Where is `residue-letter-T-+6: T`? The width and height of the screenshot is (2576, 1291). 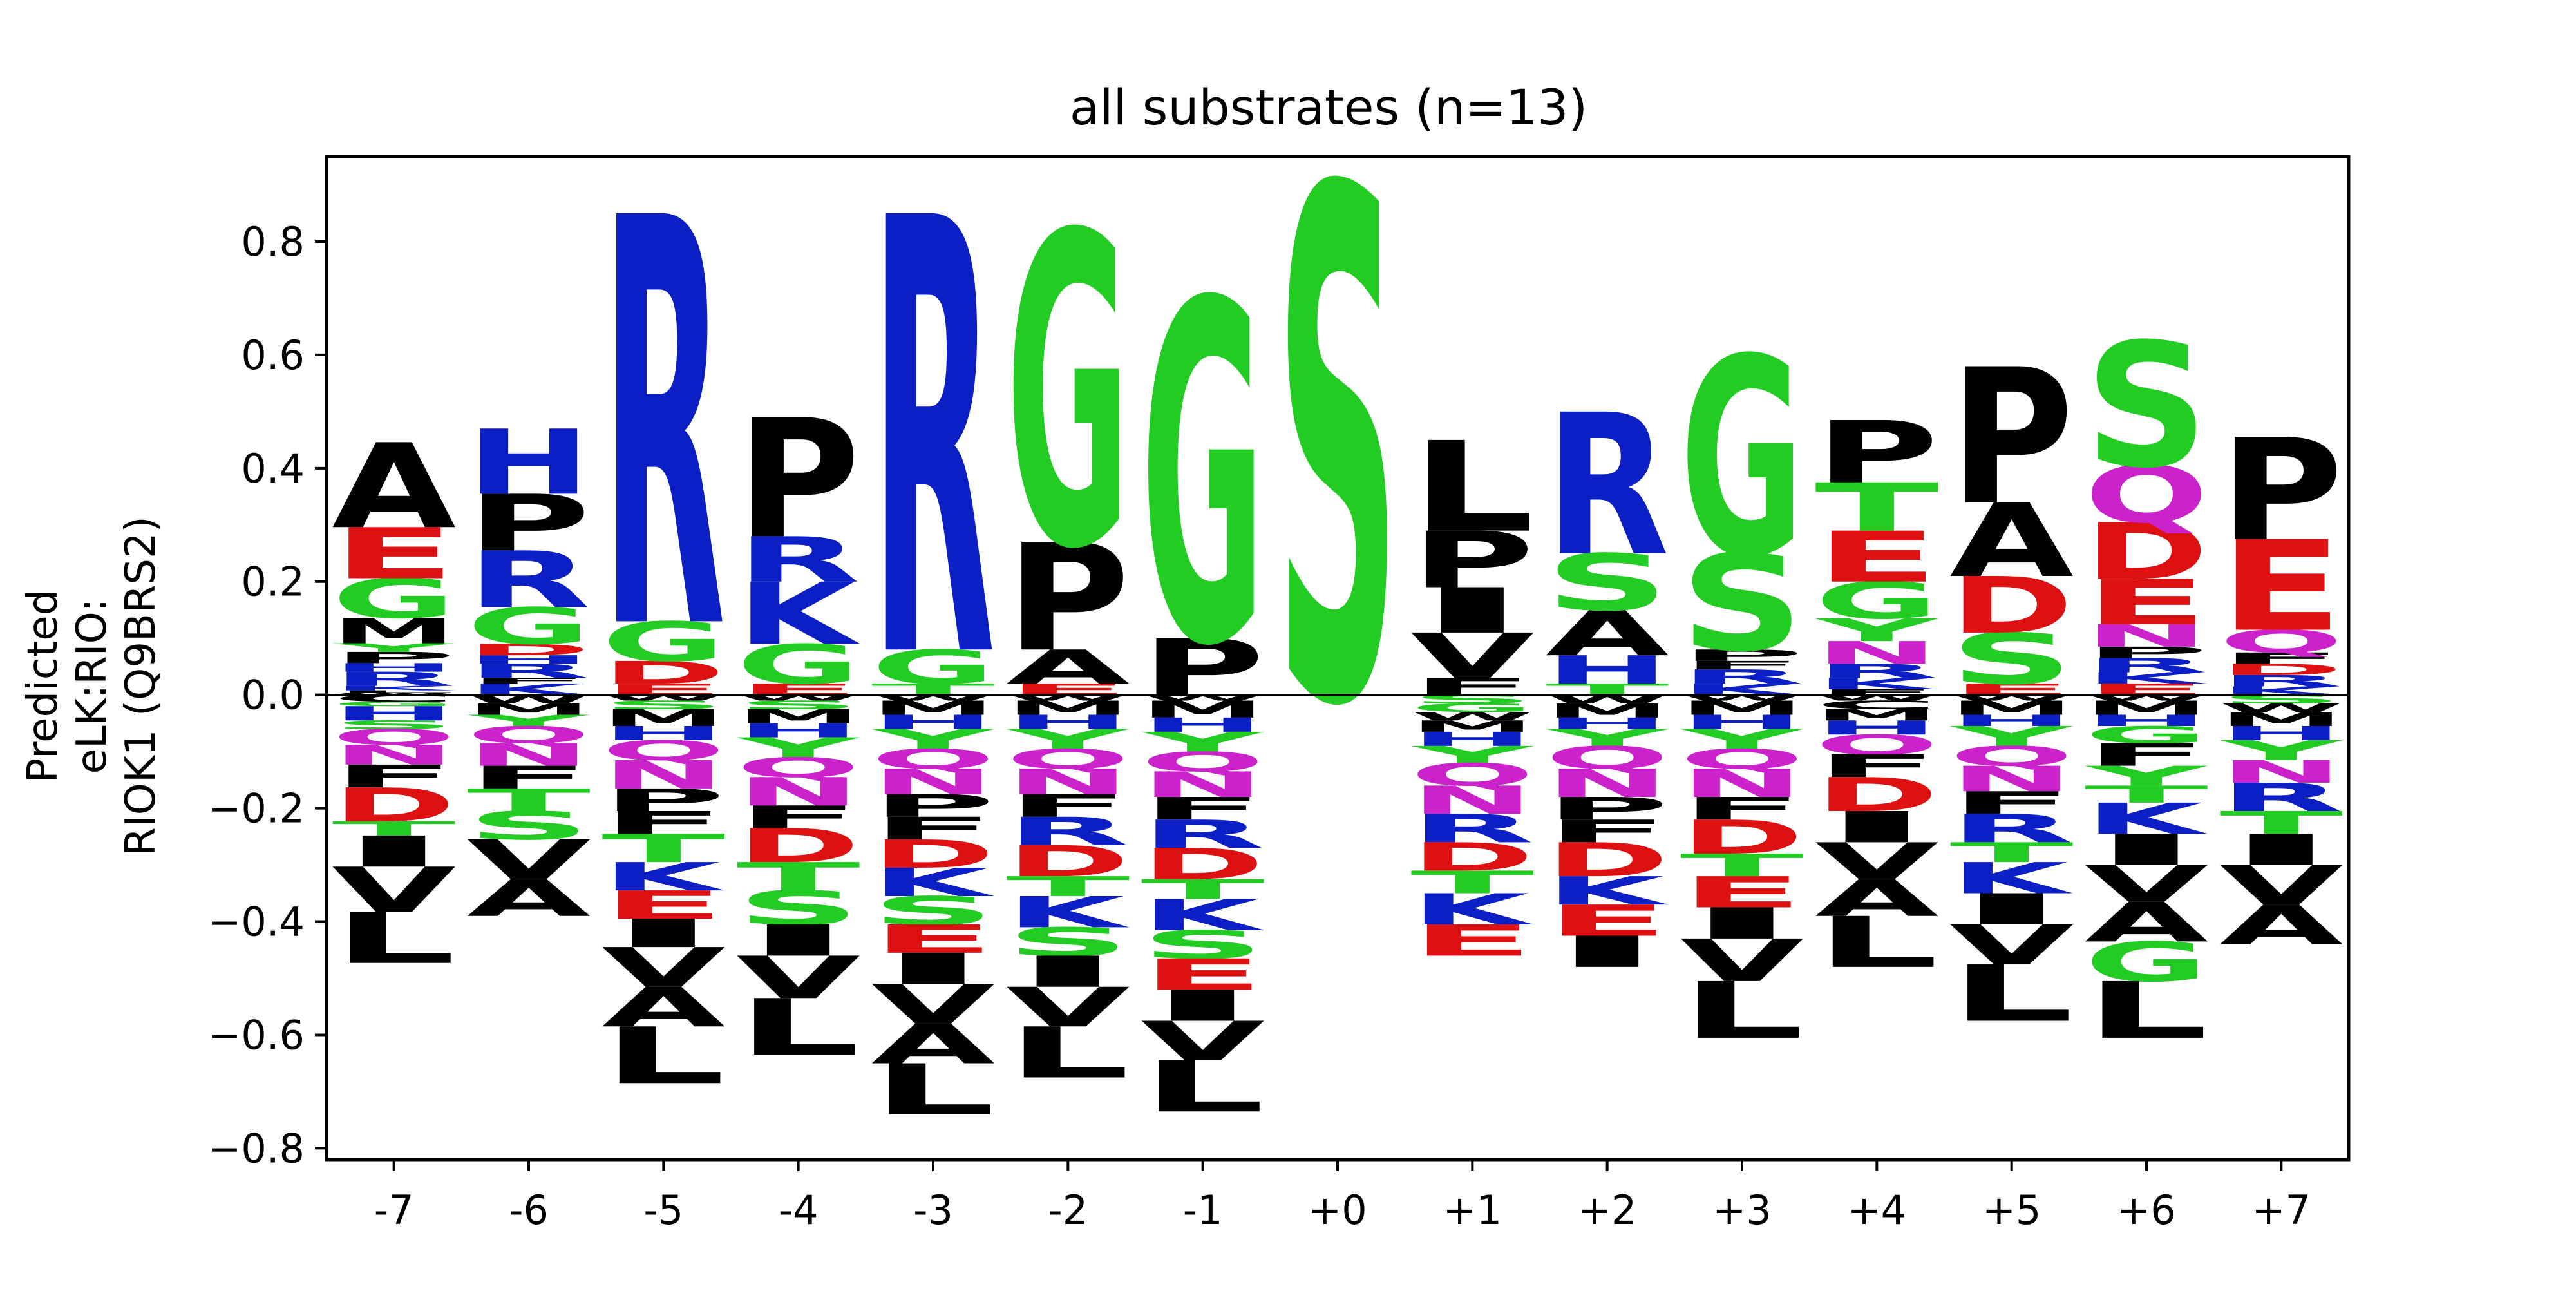
residue-letter-T-+6: T is located at coordinates (2147, 794).